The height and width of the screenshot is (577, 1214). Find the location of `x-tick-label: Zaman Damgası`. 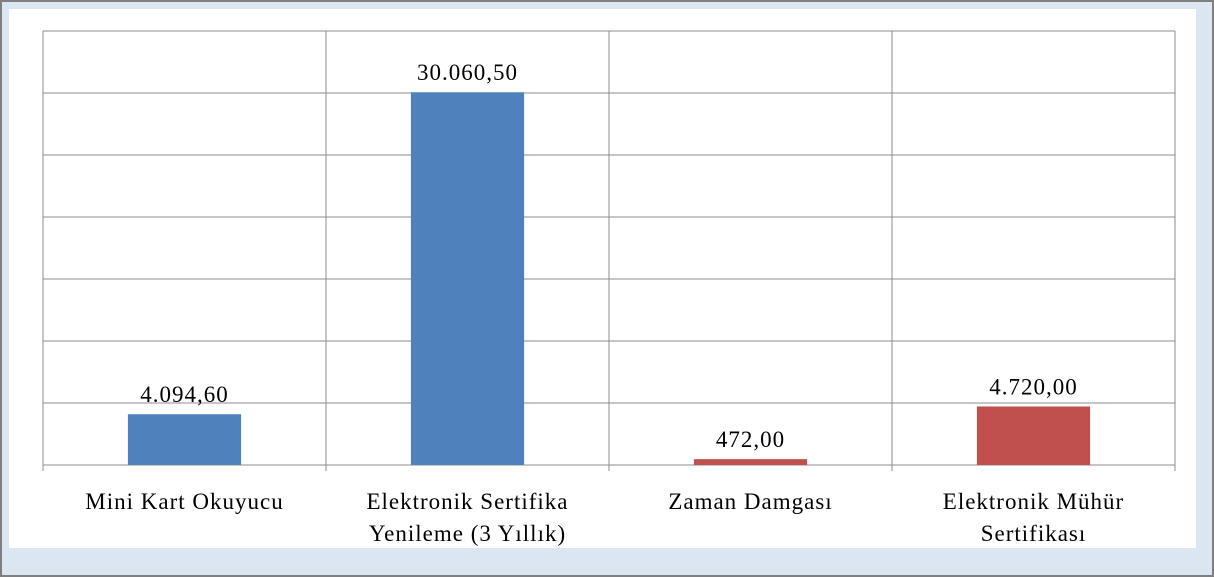

x-tick-label: Zaman Damgası is located at coordinates (750, 501).